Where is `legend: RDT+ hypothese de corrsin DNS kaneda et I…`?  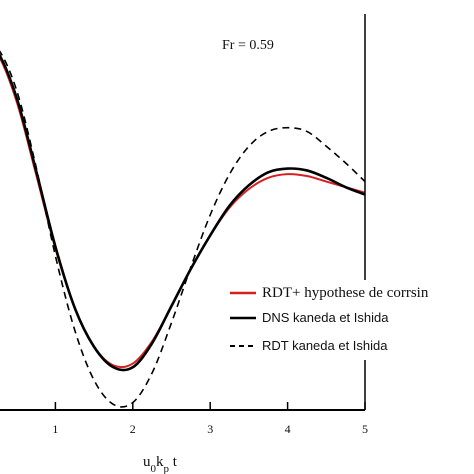
legend: RDT+ hypothese de corrsin DNS kaneda et I… is located at coordinates (327, 320).